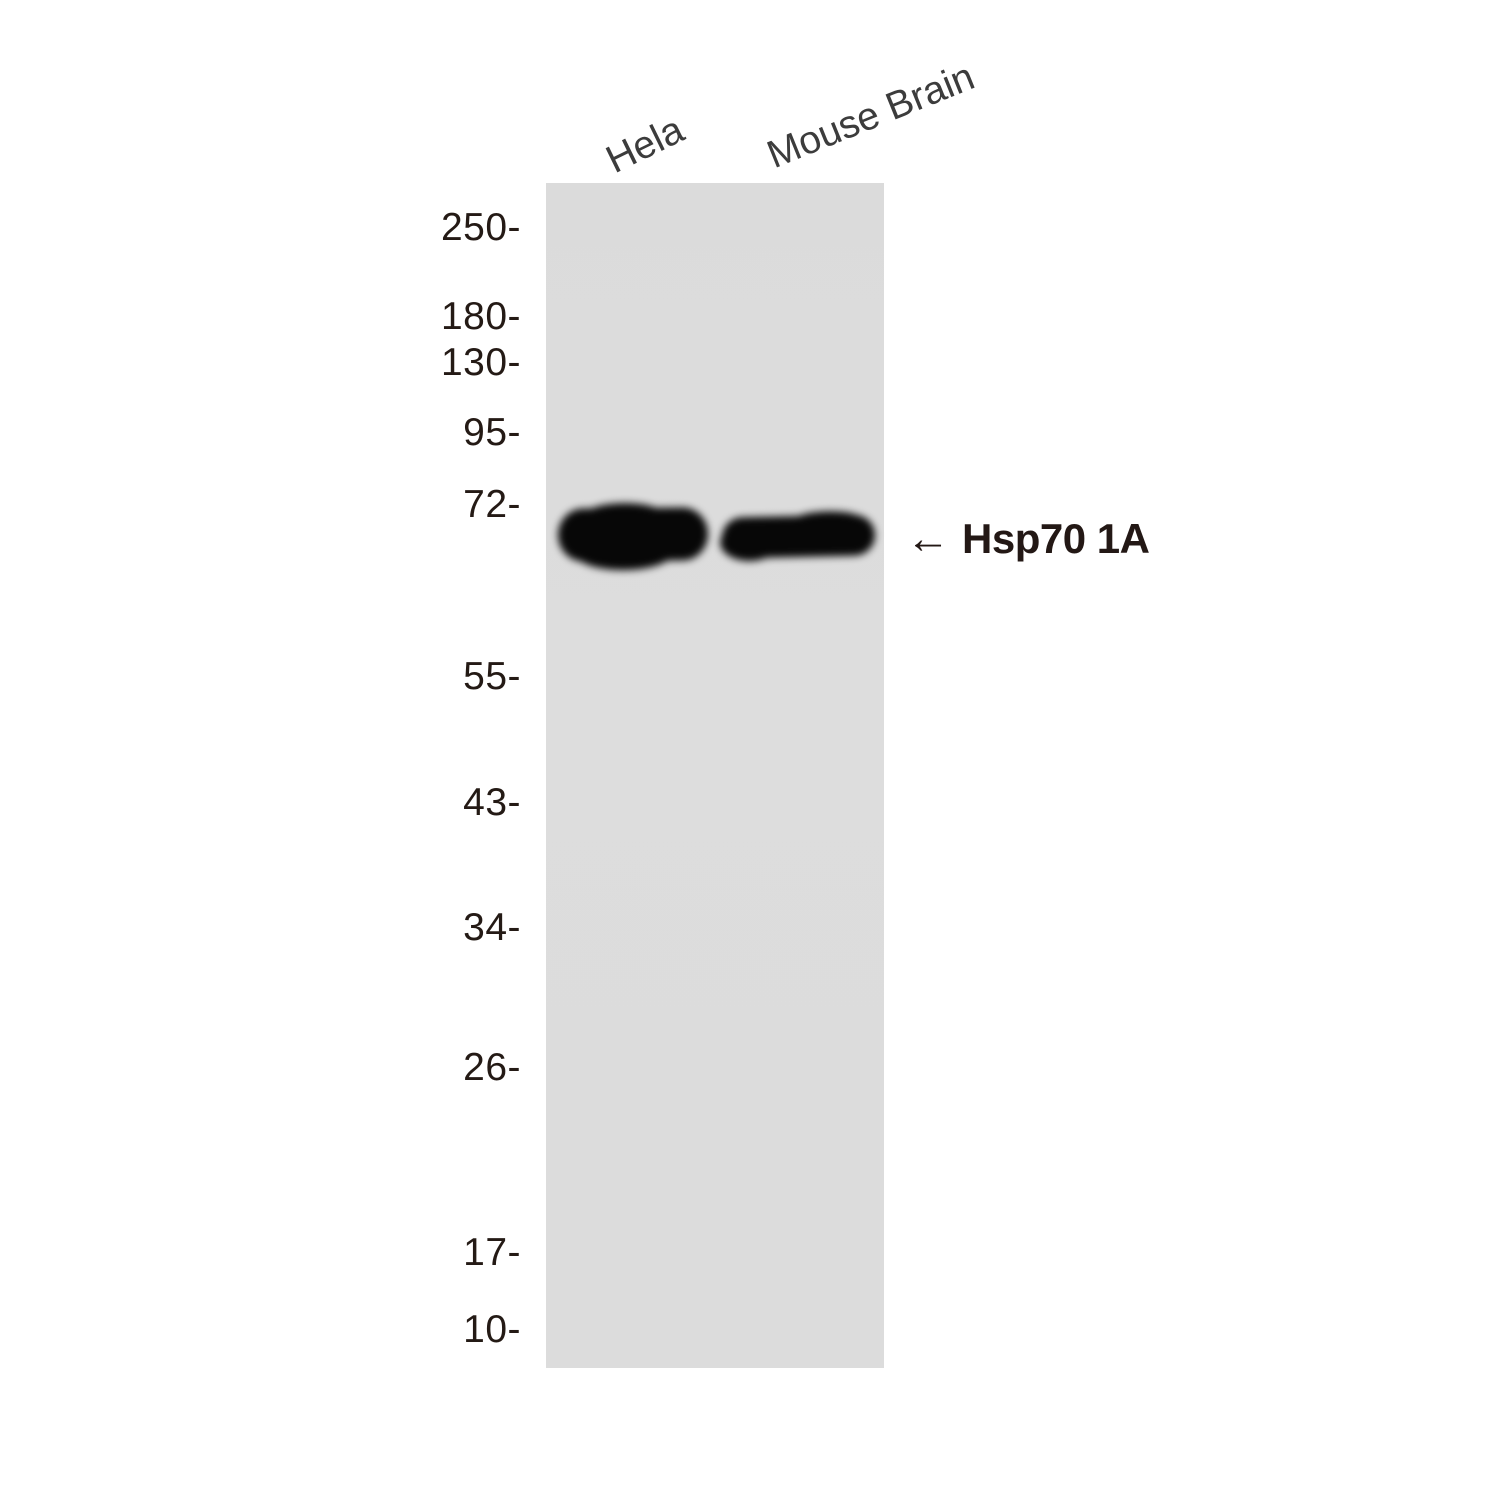 This screenshot has width=1500, height=1500. Describe the element at coordinates (1056, 538) in the screenshot. I see `band-annotation-label: Hsp70 1A` at that location.